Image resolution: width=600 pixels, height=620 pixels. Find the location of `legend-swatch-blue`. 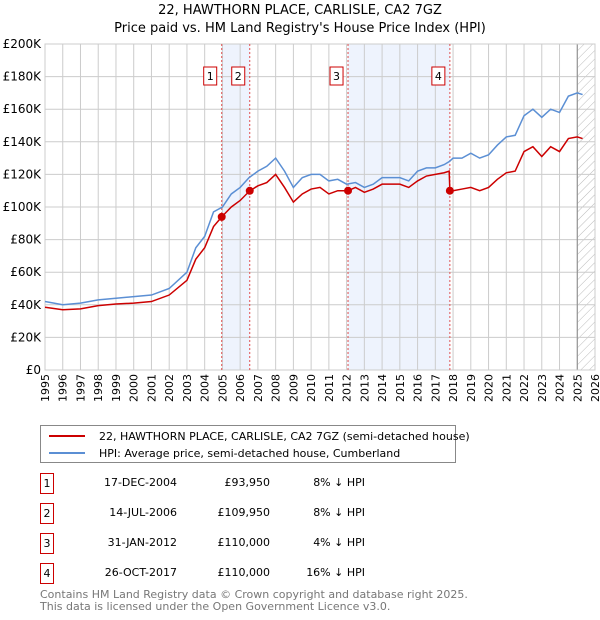

legend-swatch-blue is located at coordinates (67, 453).